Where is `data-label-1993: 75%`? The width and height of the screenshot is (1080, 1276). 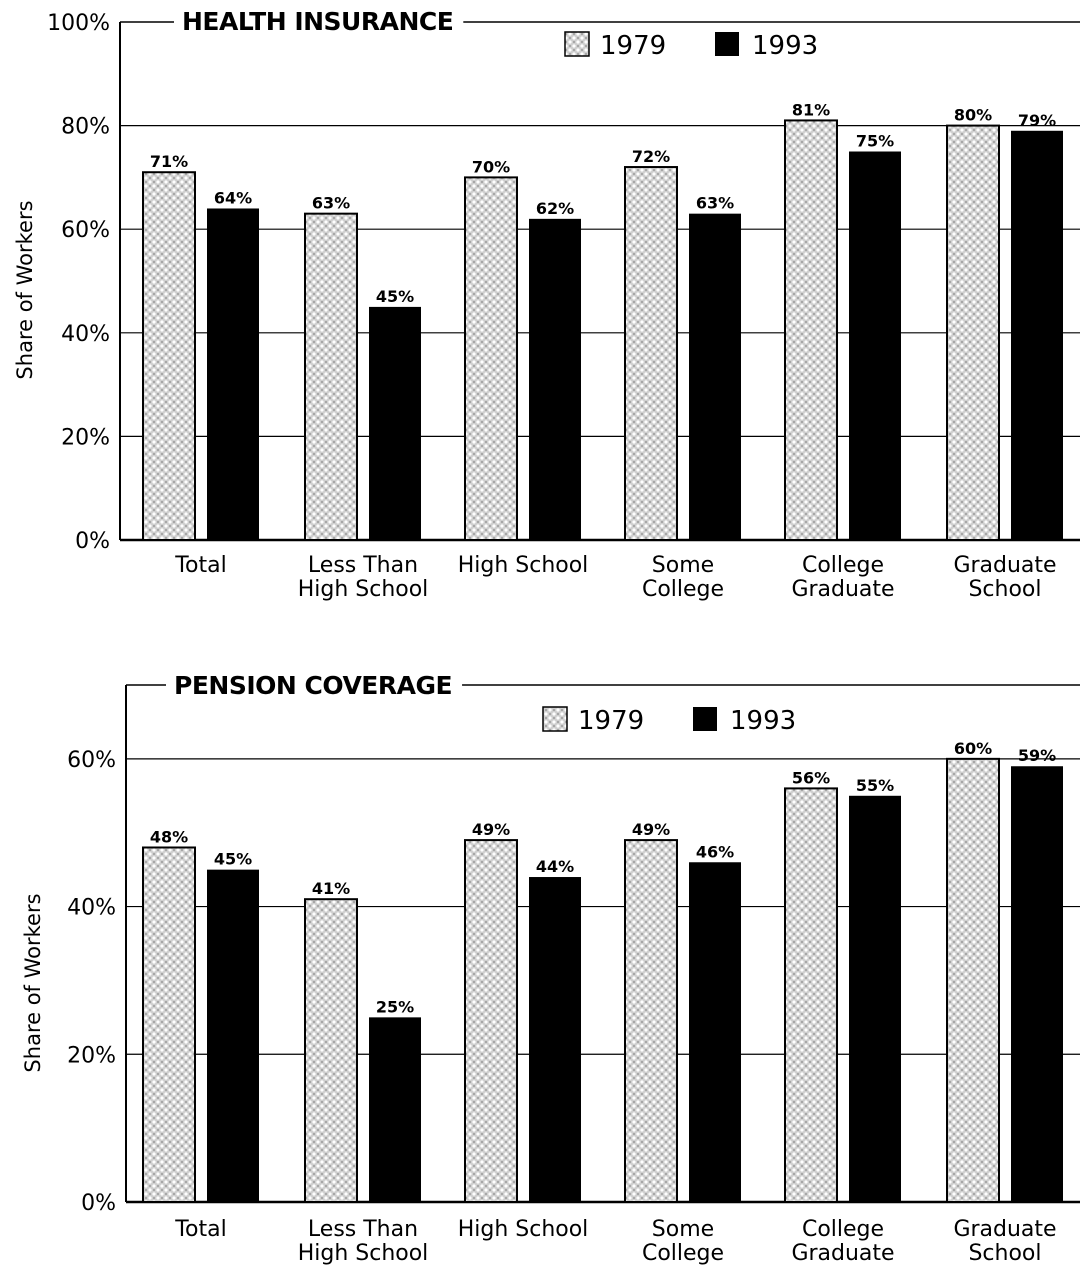 data-label-1993: 75% is located at coordinates (875, 141).